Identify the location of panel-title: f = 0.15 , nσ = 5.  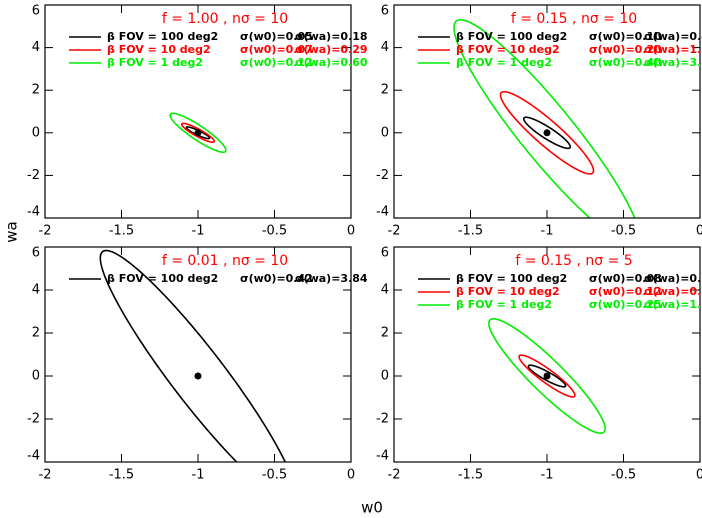
(573, 261).